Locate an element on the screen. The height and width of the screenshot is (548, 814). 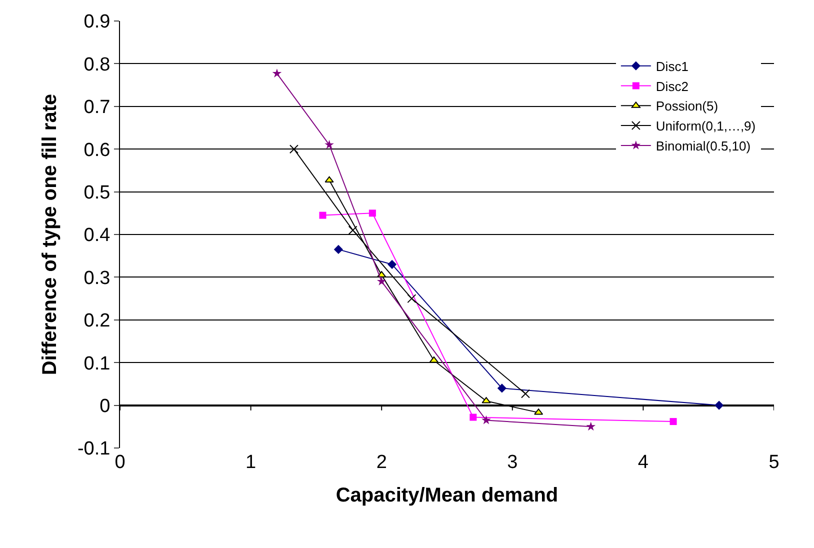
y-tick-label: 0.2 is located at coordinates (97, 321).